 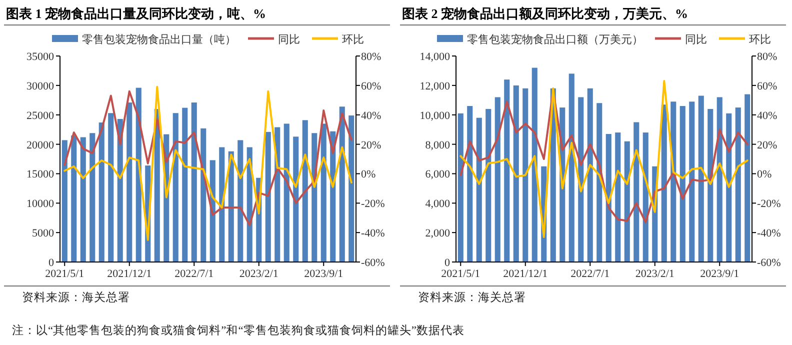 I want to click on chart-title: 图表 1 宠物食品出口量及同环比变动，吨、%, so click(x=136, y=13).